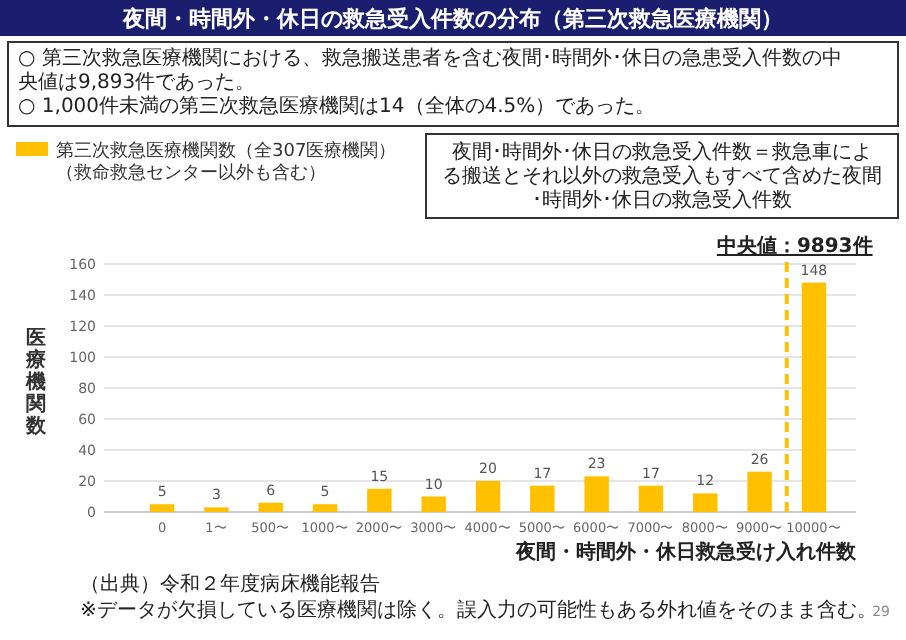 The height and width of the screenshot is (640, 906). What do you see at coordinates (794, 246) in the screenshot?
I see `ref-line-label: 中央値：9893件` at bounding box center [794, 246].